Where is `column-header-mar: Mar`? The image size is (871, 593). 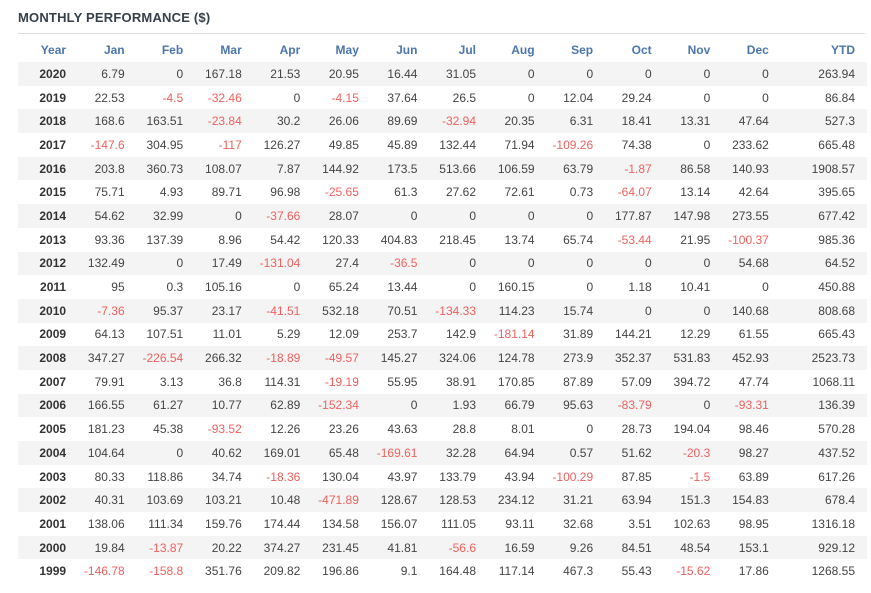 column-header-mar: Mar is located at coordinates (231, 50).